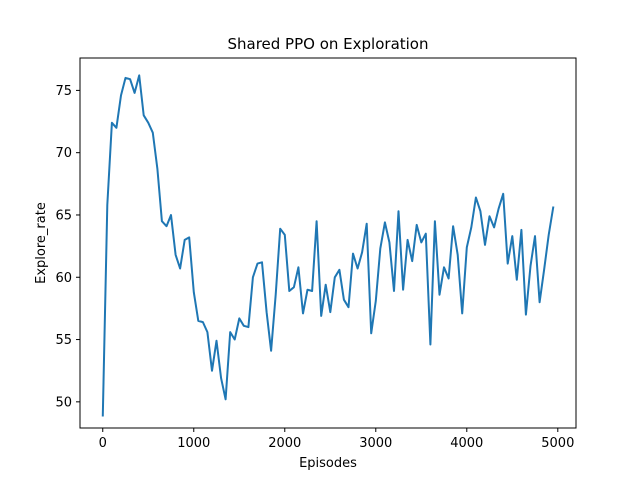 This screenshot has height=480, width=640. What do you see at coordinates (67, 247) in the screenshot?
I see `y-axis: 50 55 60 65 70 75` at bounding box center [67, 247].